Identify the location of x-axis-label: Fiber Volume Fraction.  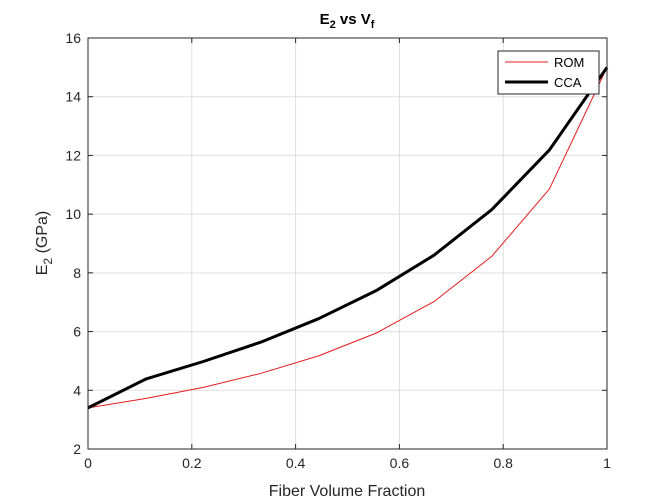
(347, 491).